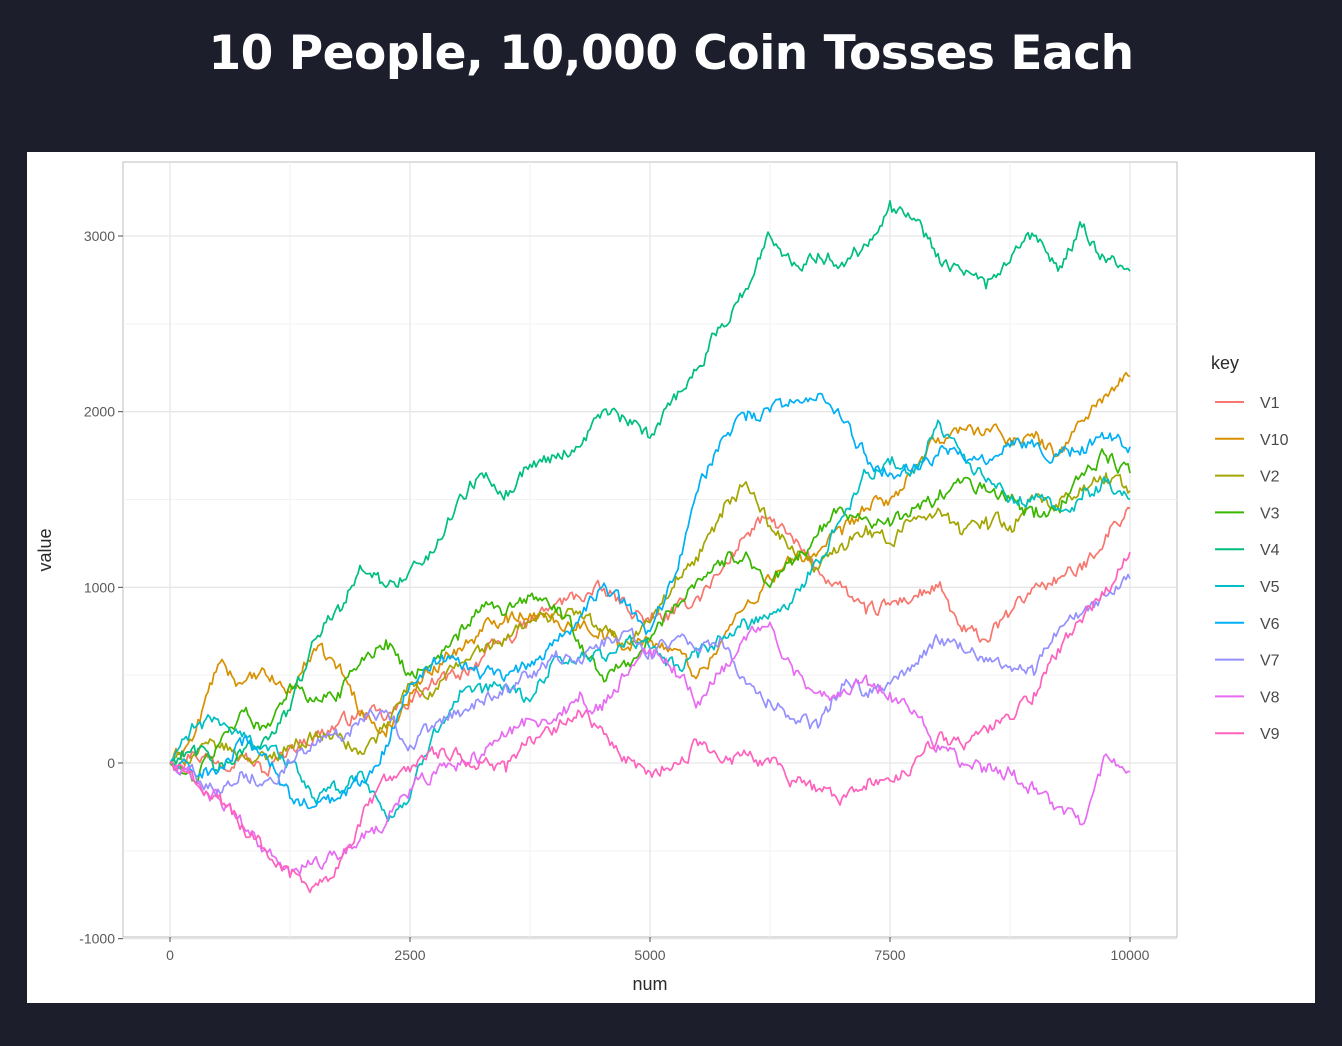 The height and width of the screenshot is (1046, 1342). Describe the element at coordinates (111, 763) in the screenshot. I see `y-tick-label: 0` at that location.